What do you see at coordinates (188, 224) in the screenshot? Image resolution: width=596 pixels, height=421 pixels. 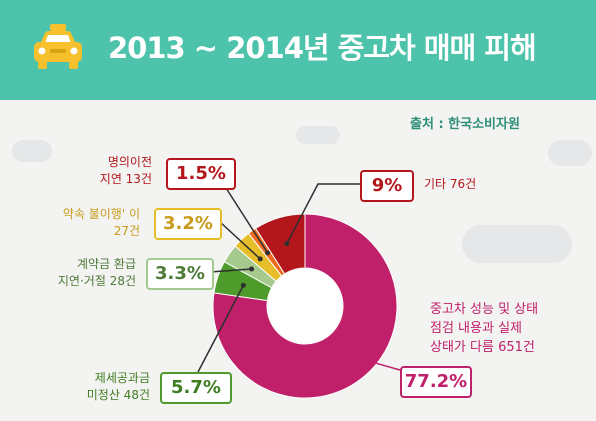 I see `slice-percent-promise: 3.2%` at bounding box center [188, 224].